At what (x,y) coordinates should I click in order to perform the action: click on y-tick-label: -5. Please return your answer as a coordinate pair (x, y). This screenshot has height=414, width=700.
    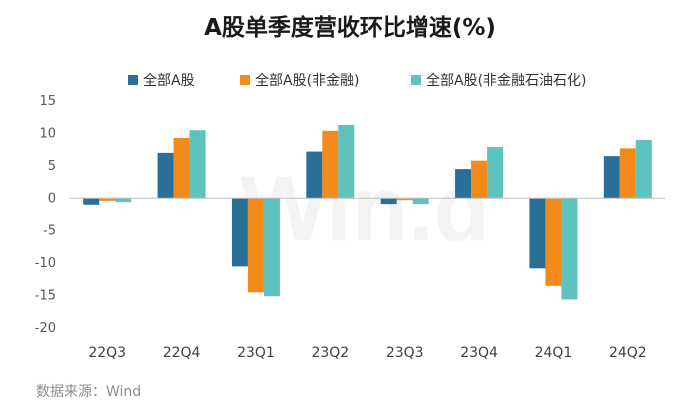
    Looking at the image, I should click on (49, 231).